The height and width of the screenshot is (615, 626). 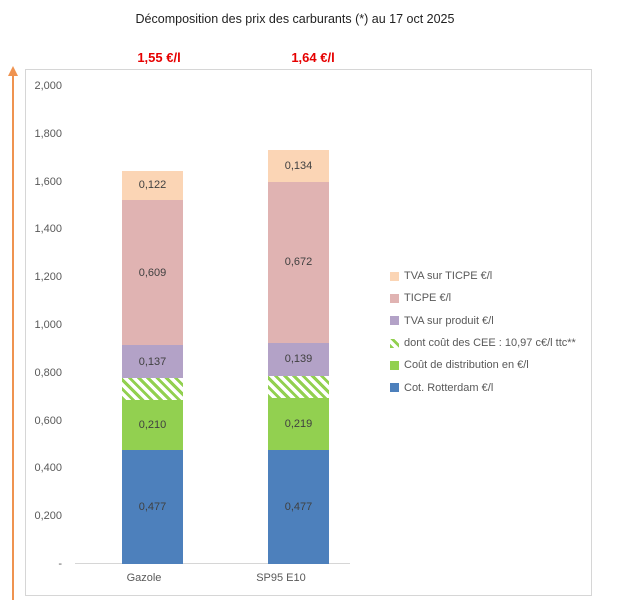 What do you see at coordinates (48, 325) in the screenshot?
I see `y-axis-tick-label: 1,000` at bounding box center [48, 325].